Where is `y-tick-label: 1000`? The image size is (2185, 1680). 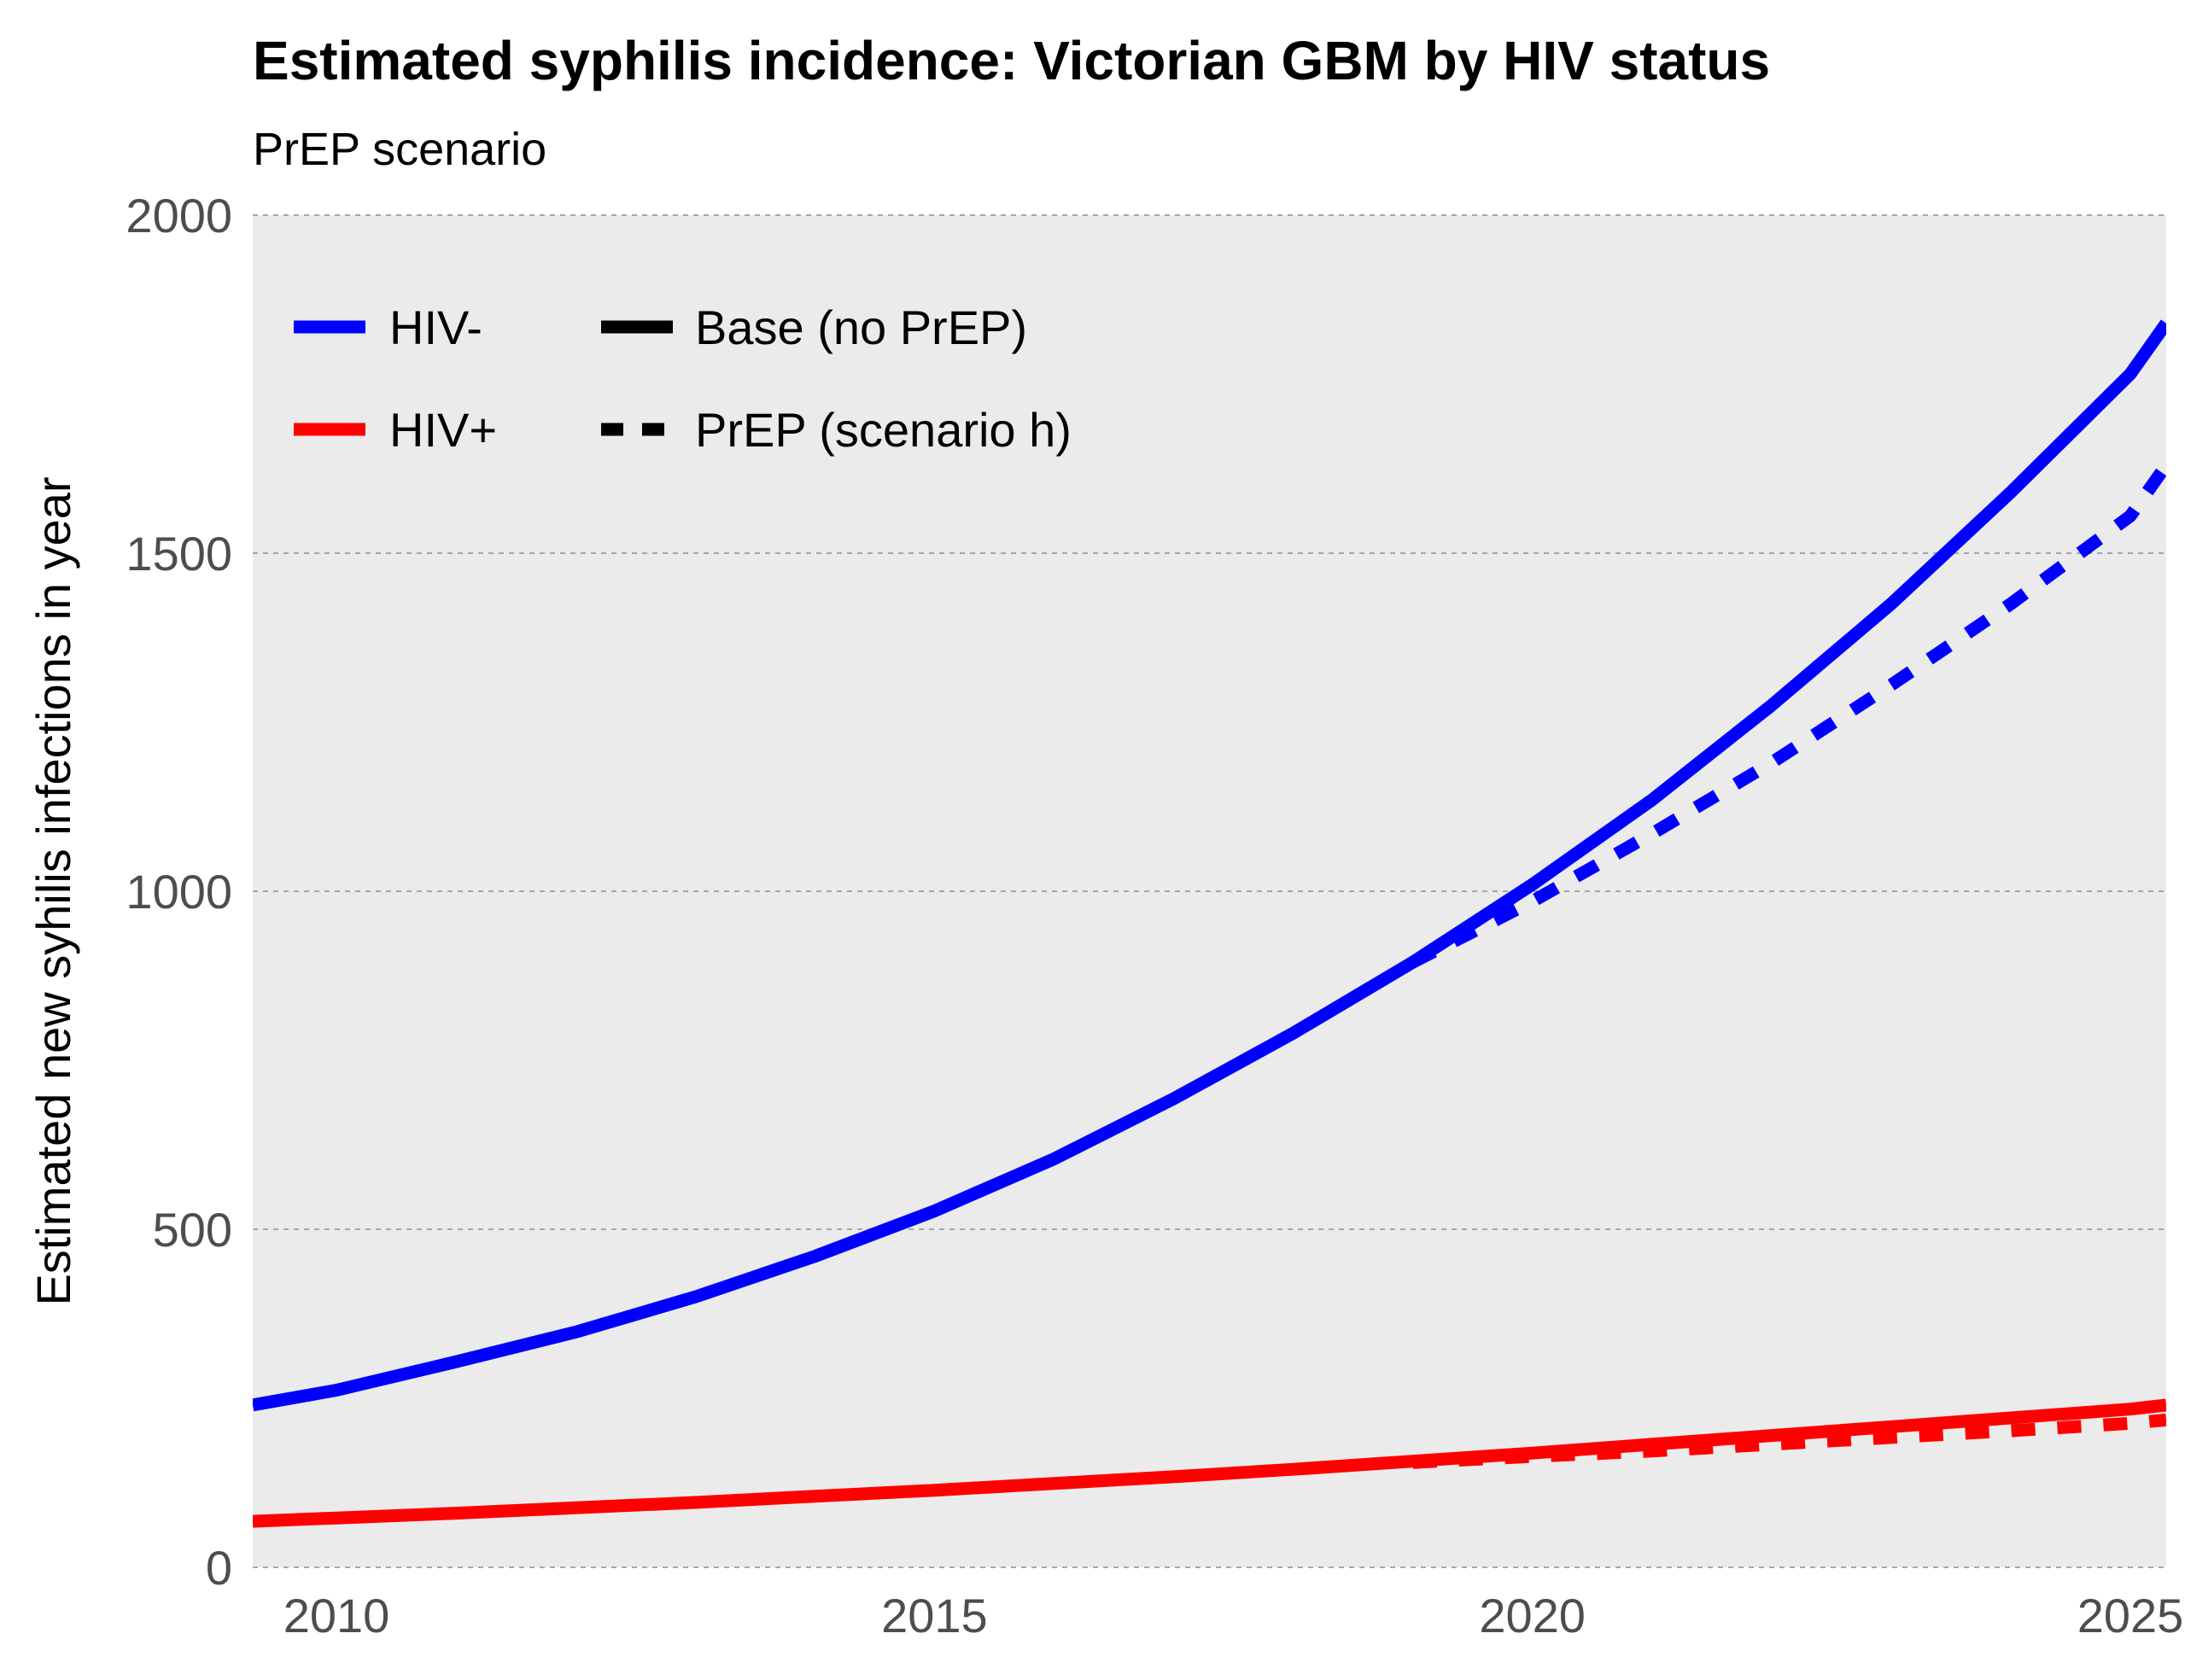 y-tick-label: 1000 is located at coordinates (179, 892).